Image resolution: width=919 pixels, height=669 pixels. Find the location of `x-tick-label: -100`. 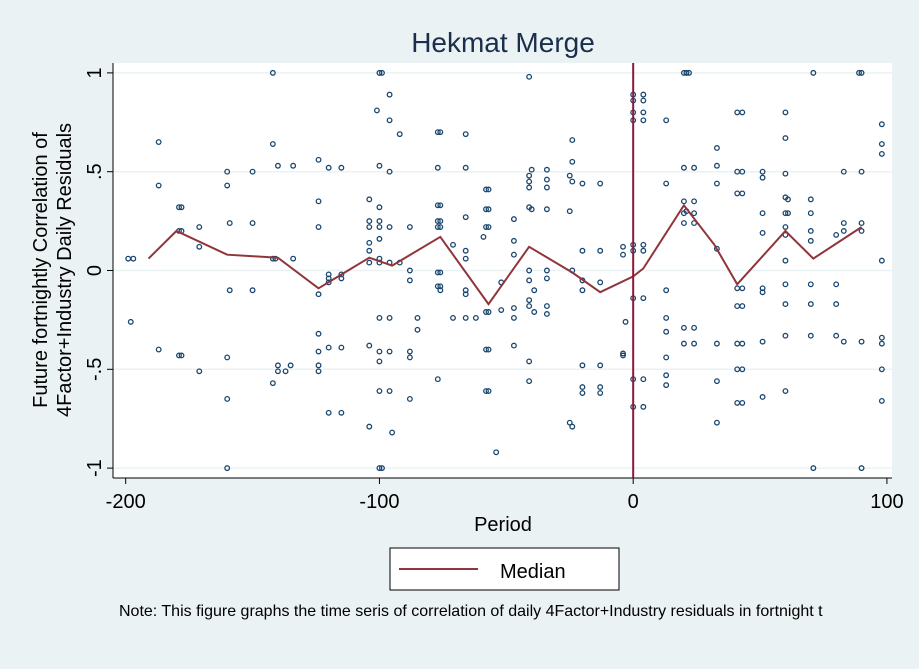

x-tick-label: -100 is located at coordinates (379, 502).